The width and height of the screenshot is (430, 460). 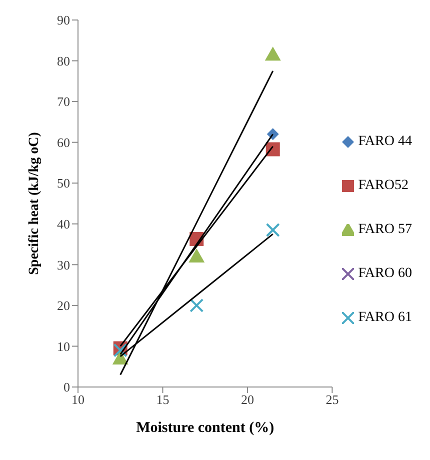 I want to click on x-axis-title: Moisture content (%), so click(x=205, y=428).